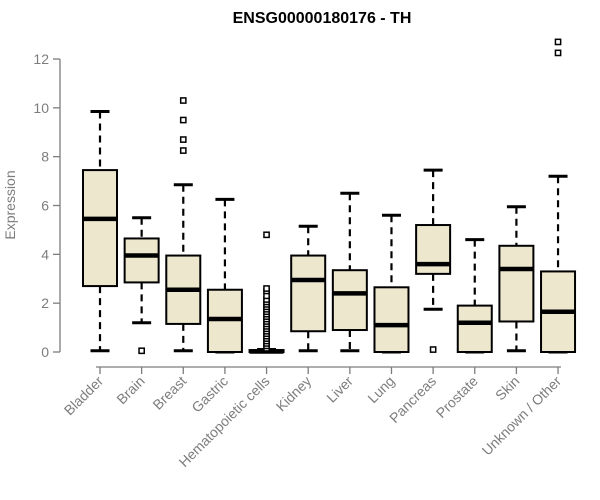 This screenshot has width=600, height=500. What do you see at coordinates (45, 303) in the screenshot?
I see `y-tick-label: 2` at bounding box center [45, 303].